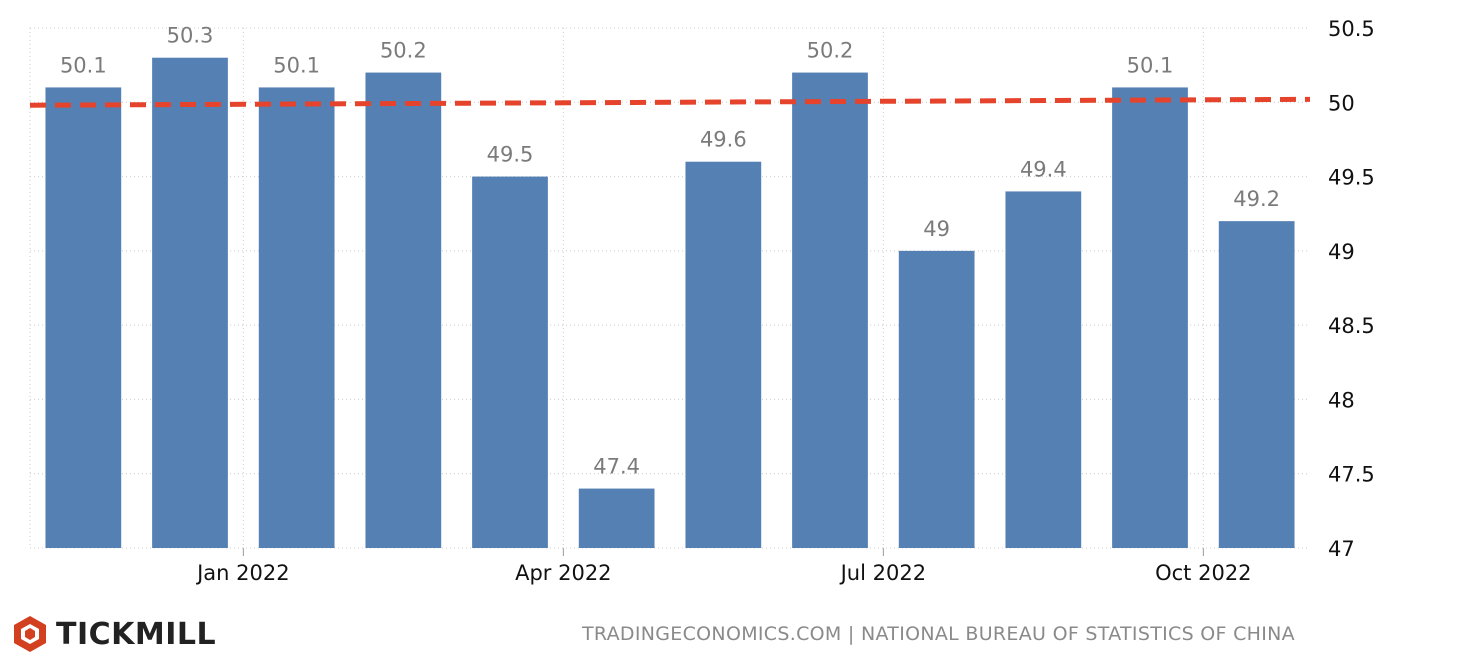 This screenshot has width=1476, height=664. I want to click on data-label: 50.3, so click(190, 36).